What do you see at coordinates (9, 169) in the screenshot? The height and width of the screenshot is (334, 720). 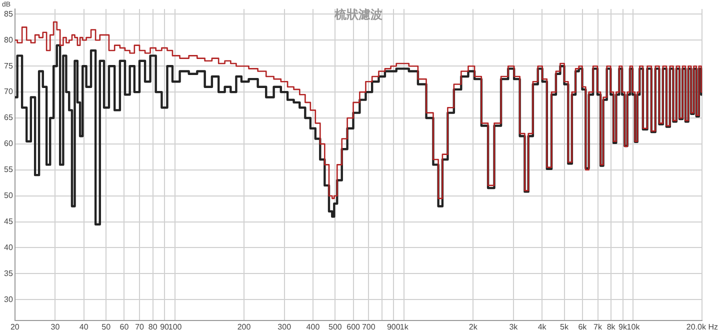 I see `y-tick-label: 55` at bounding box center [9, 169].